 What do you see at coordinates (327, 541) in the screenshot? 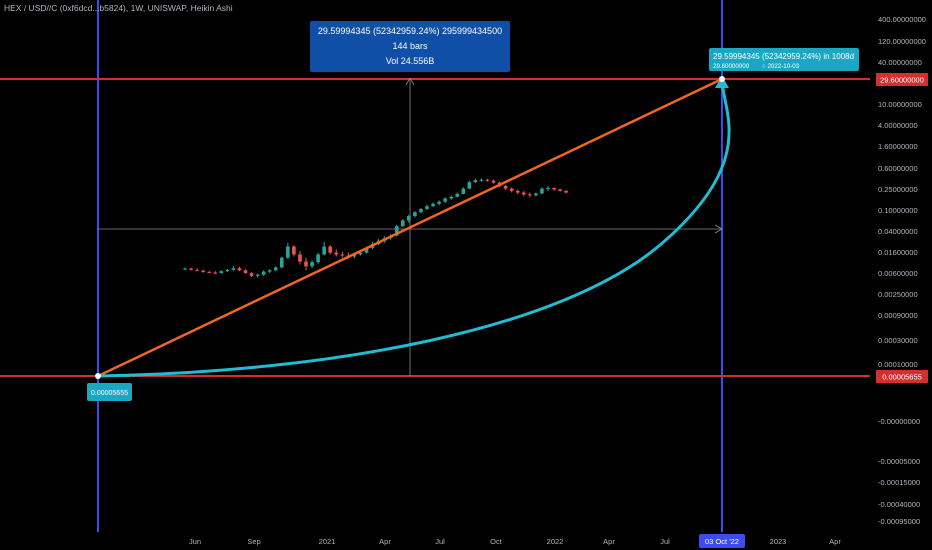
I see `time-tick-label: 2021` at bounding box center [327, 541].